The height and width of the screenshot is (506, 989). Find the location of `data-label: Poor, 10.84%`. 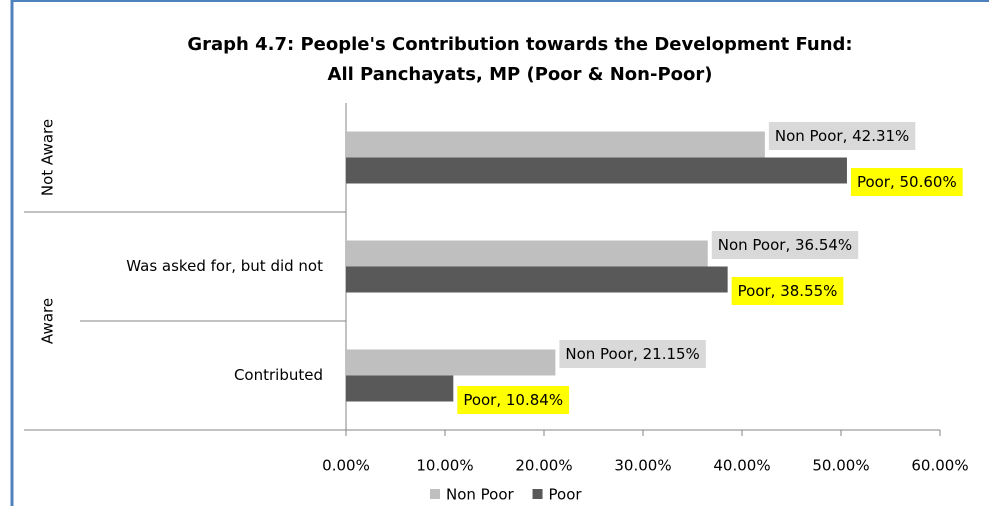

data-label: Poor, 10.84% is located at coordinates (513, 400).